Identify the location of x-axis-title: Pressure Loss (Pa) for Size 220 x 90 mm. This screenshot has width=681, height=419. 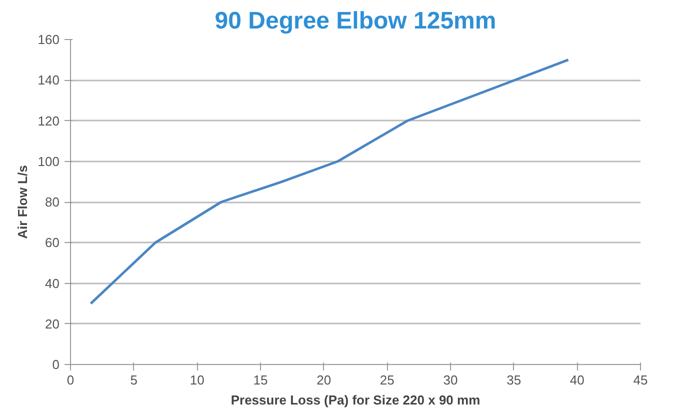
(355, 400).